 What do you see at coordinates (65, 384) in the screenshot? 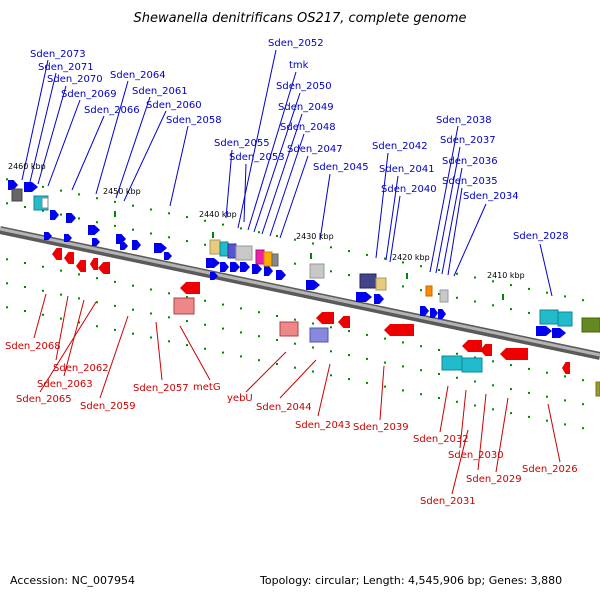
I see `gene-label: Sden_2063` at bounding box center [65, 384].